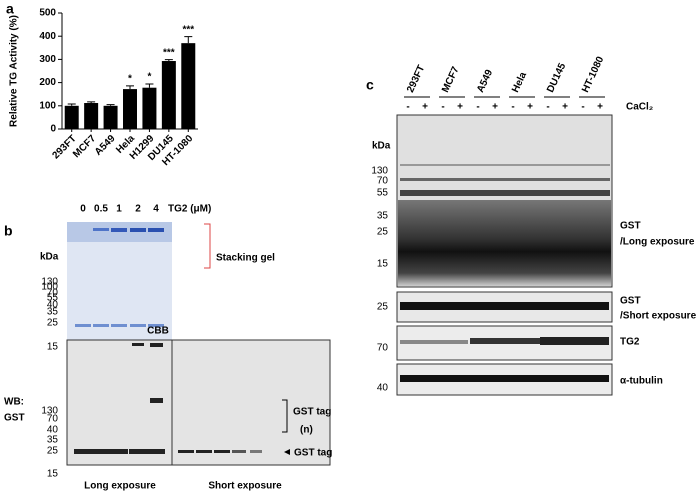  I want to click on panel-label: a, so click(10, 9).